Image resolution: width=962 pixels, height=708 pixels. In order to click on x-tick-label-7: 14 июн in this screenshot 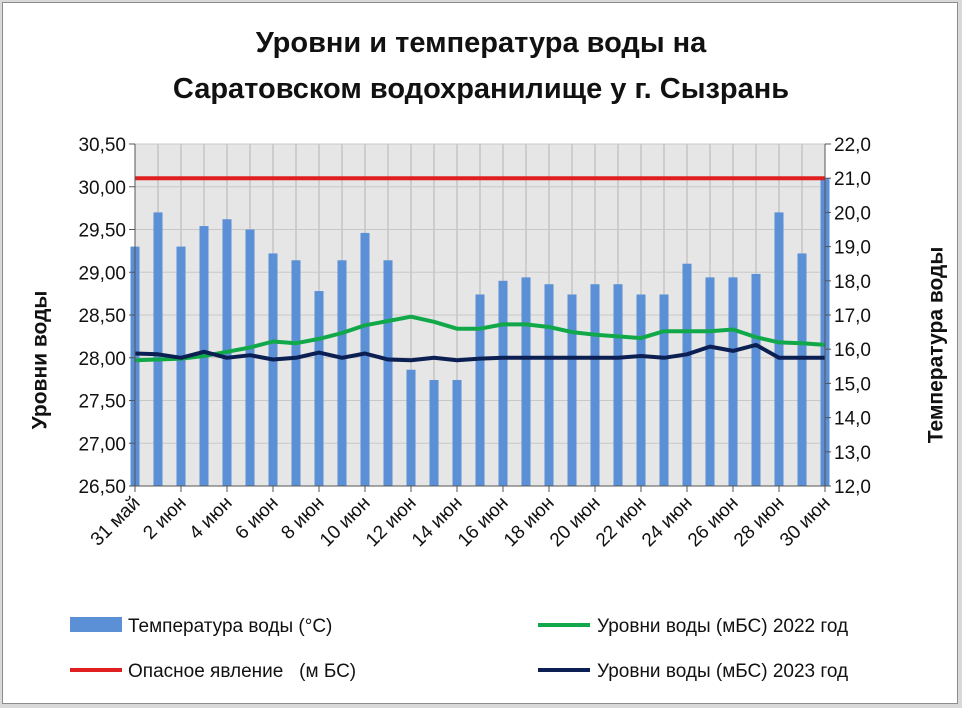, I will do `click(437, 522)`.